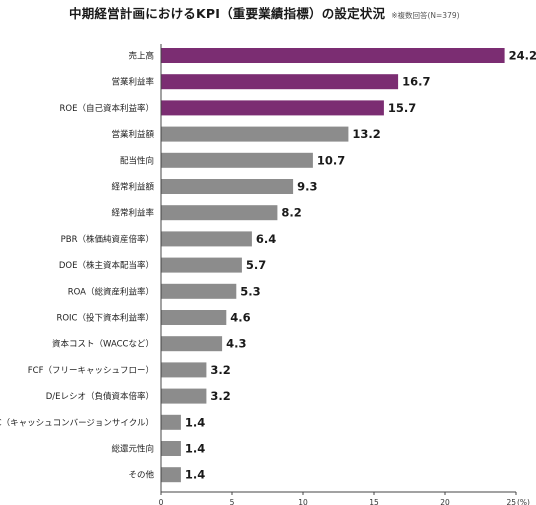 The width and height of the screenshot is (536, 505). I want to click on value-label: 5.3, so click(250, 291).